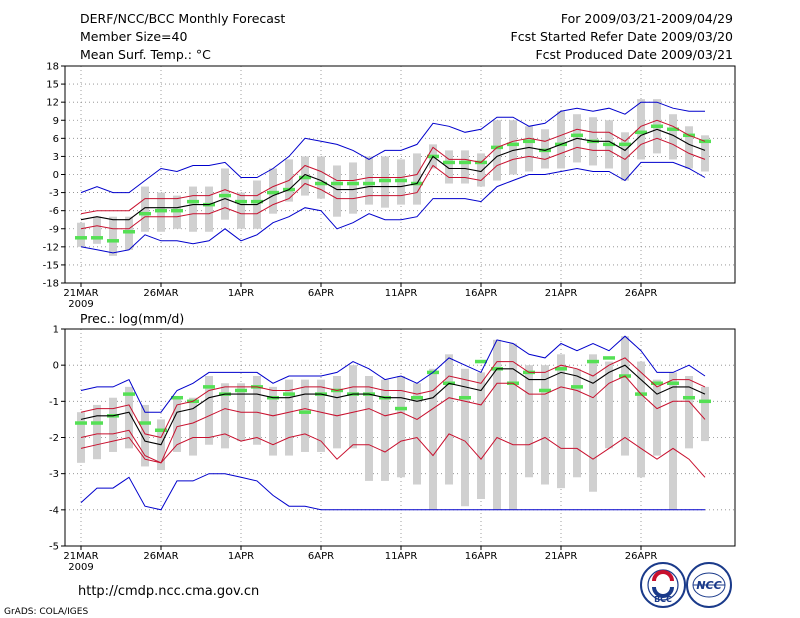 The image size is (800, 618). What do you see at coordinates (708, 585) in the screenshot?
I see `ncc-logo-text: NCC` at bounding box center [708, 585].